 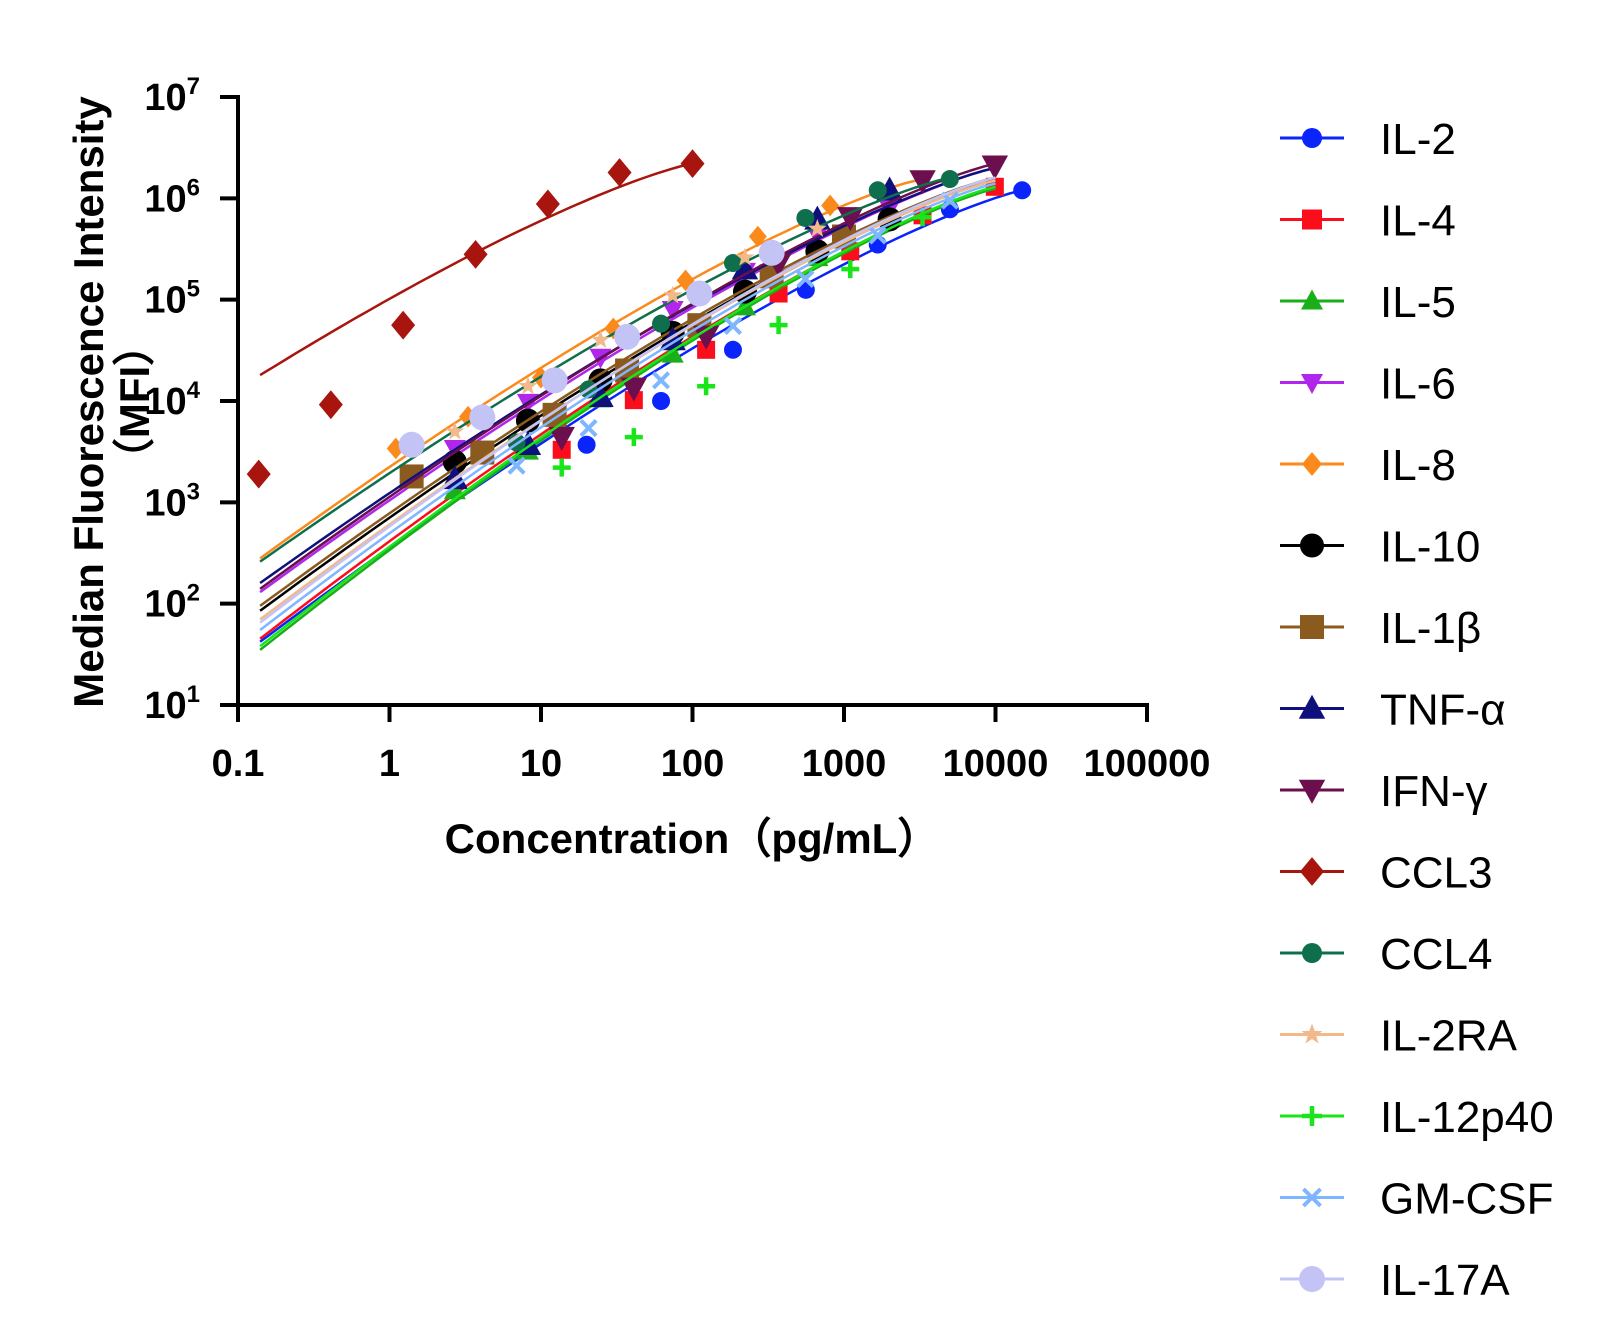 I want to click on legend-item-il-4: IL-4, so click(x=1368, y=221).